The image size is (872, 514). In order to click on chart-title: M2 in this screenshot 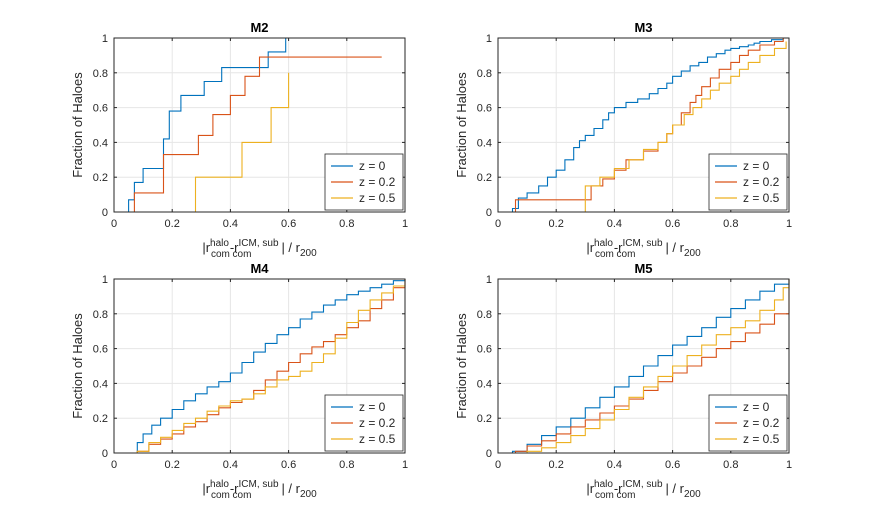, I will do `click(259, 27)`.